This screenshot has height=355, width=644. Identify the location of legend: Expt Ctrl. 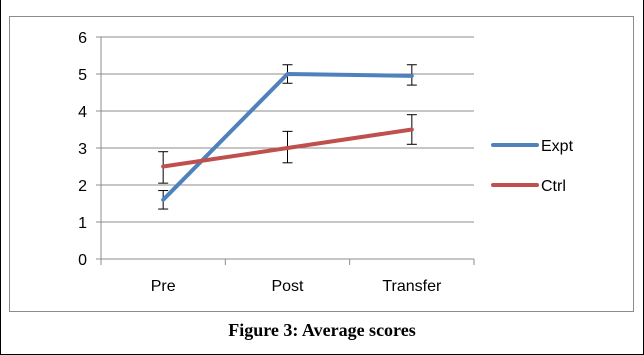
(532, 166).